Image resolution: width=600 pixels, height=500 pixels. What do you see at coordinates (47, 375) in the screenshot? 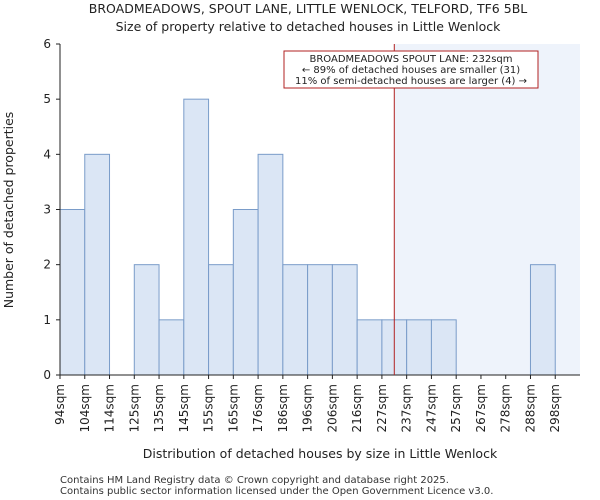
I see `y-tick-label: 0` at bounding box center [47, 375].